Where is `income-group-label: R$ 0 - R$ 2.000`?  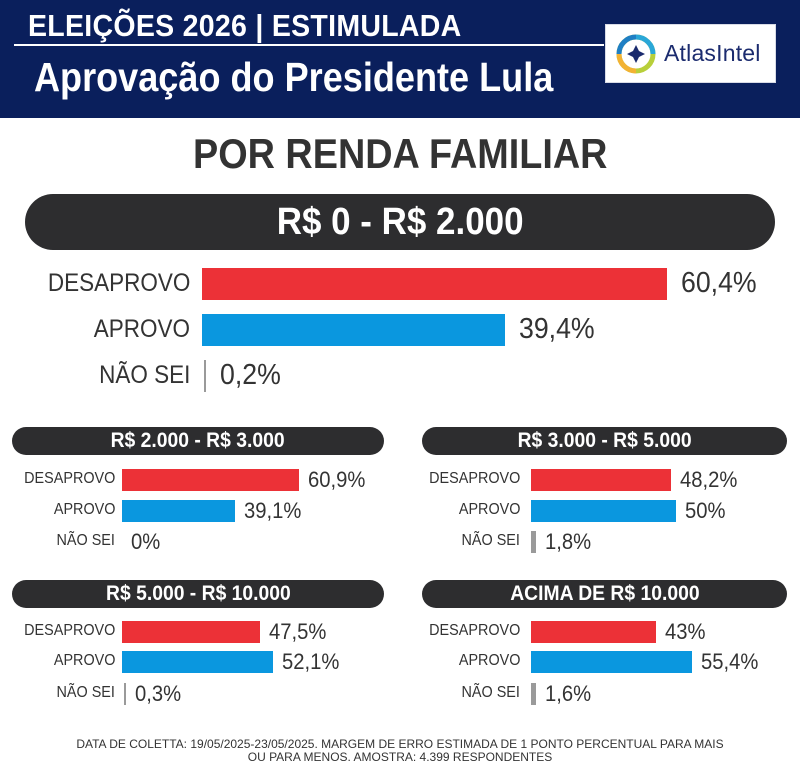
income-group-label: R$ 0 - R$ 2.000 is located at coordinates (400, 221).